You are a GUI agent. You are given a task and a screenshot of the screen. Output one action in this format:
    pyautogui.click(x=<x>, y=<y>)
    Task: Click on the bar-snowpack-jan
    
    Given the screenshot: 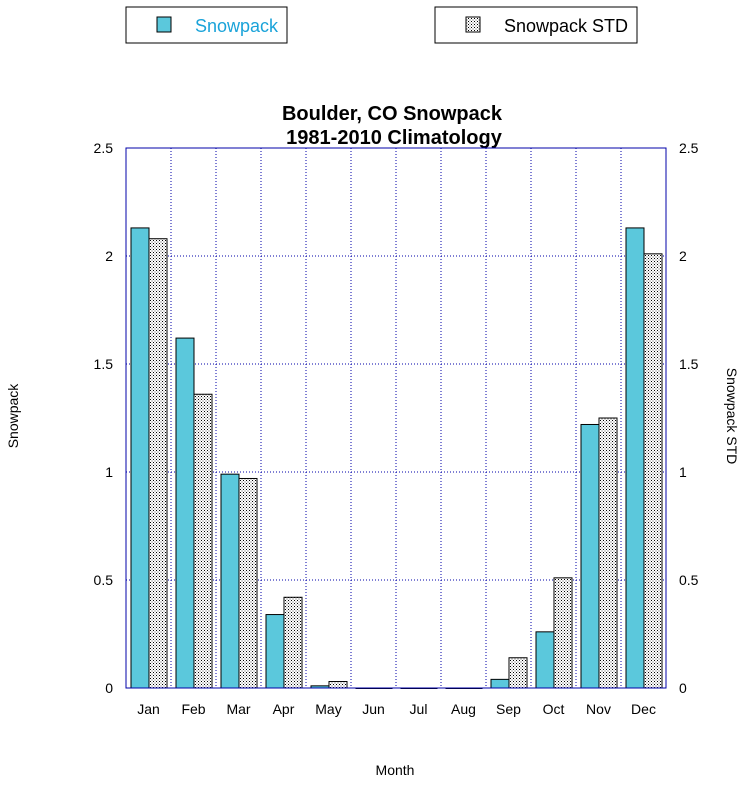 What is the action you would take?
    pyautogui.click(x=140, y=458)
    